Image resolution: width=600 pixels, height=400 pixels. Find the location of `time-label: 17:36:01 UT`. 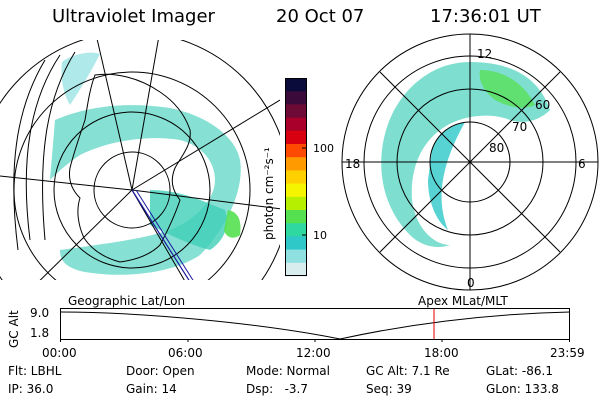

time-label: 17:36:01 UT is located at coordinates (485, 16).